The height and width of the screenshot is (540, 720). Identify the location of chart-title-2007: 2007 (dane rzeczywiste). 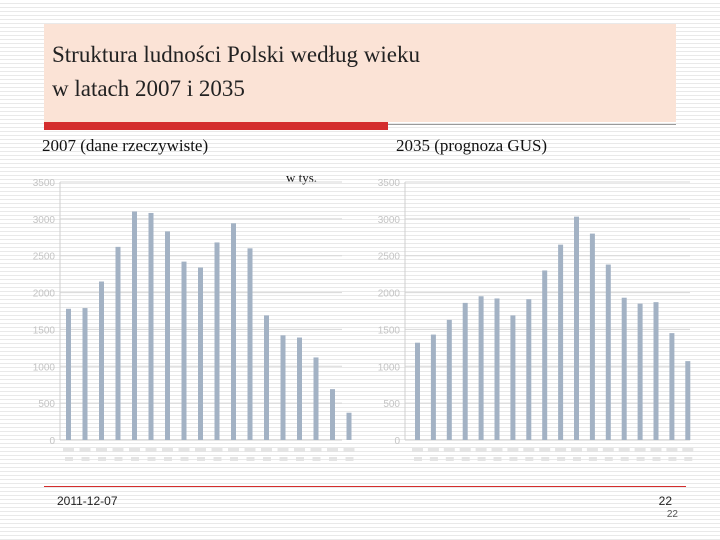
(125, 145).